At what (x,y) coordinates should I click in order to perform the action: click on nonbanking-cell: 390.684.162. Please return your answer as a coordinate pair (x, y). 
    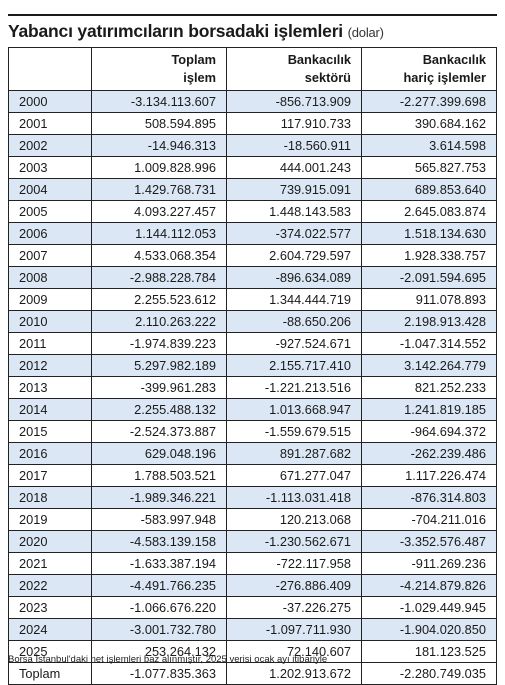
    Looking at the image, I should click on (429, 123).